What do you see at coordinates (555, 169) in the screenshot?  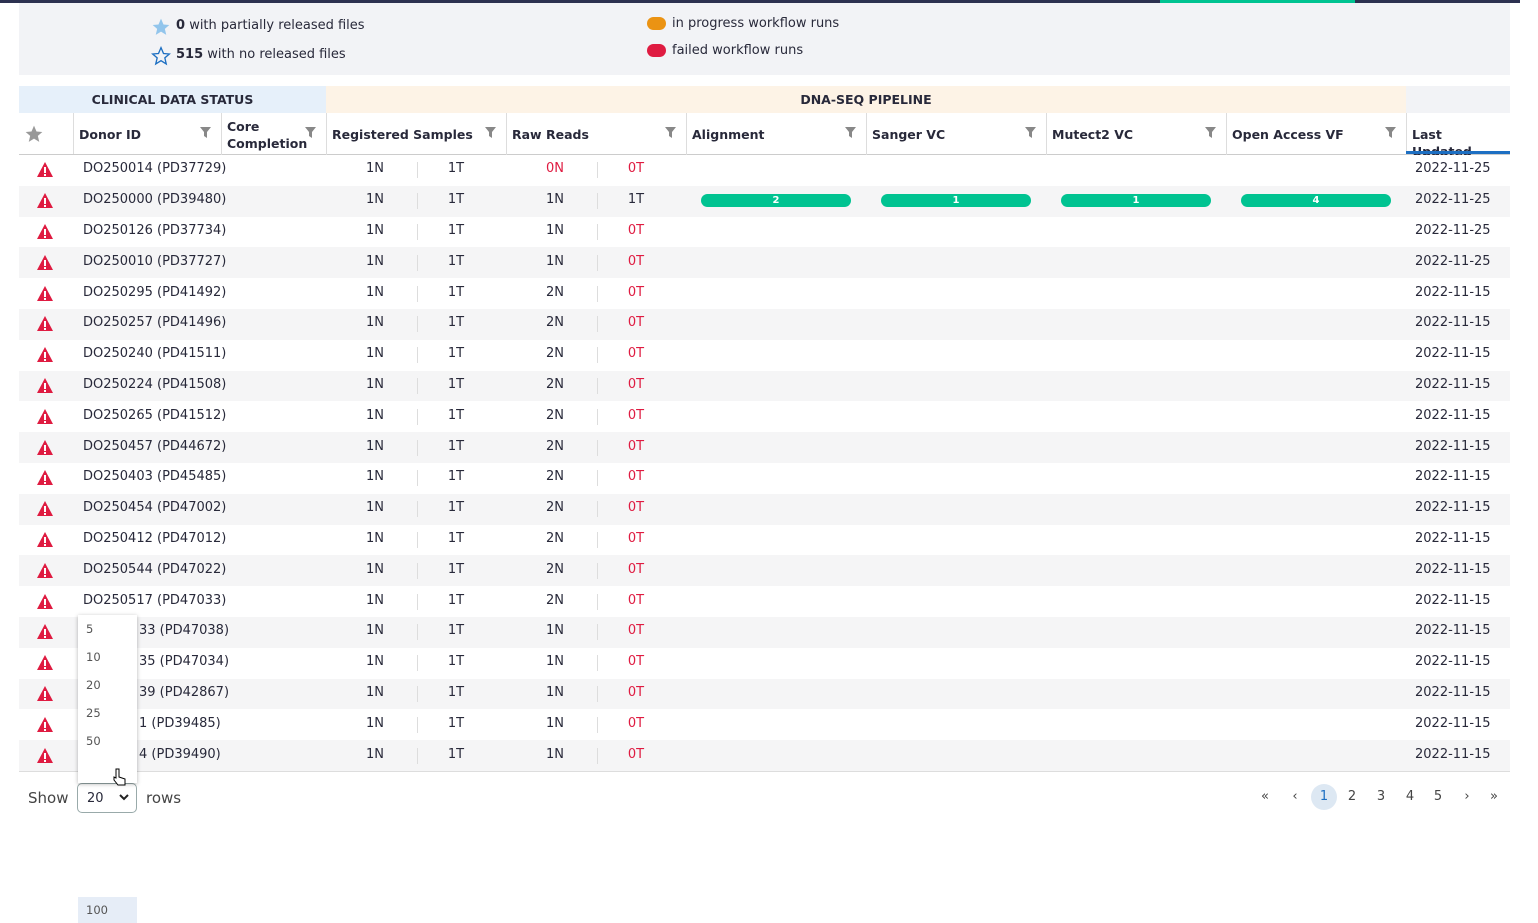 I see `sample-count: 0N` at bounding box center [555, 169].